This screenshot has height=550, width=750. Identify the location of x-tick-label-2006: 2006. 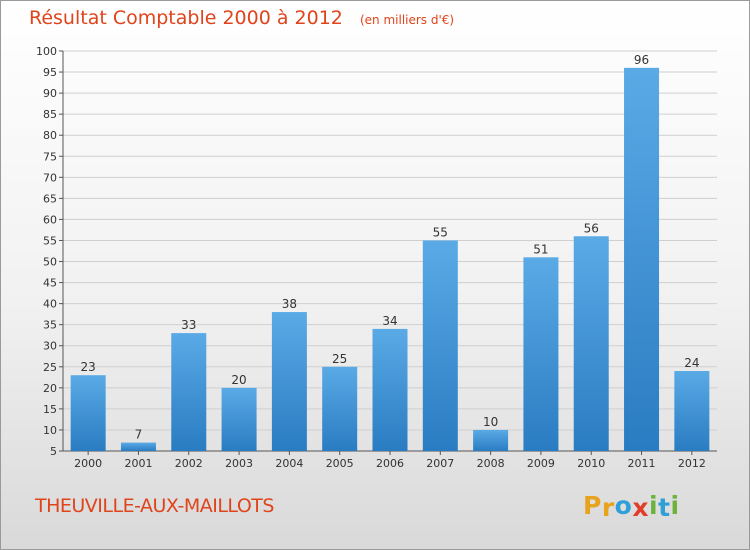
(390, 463).